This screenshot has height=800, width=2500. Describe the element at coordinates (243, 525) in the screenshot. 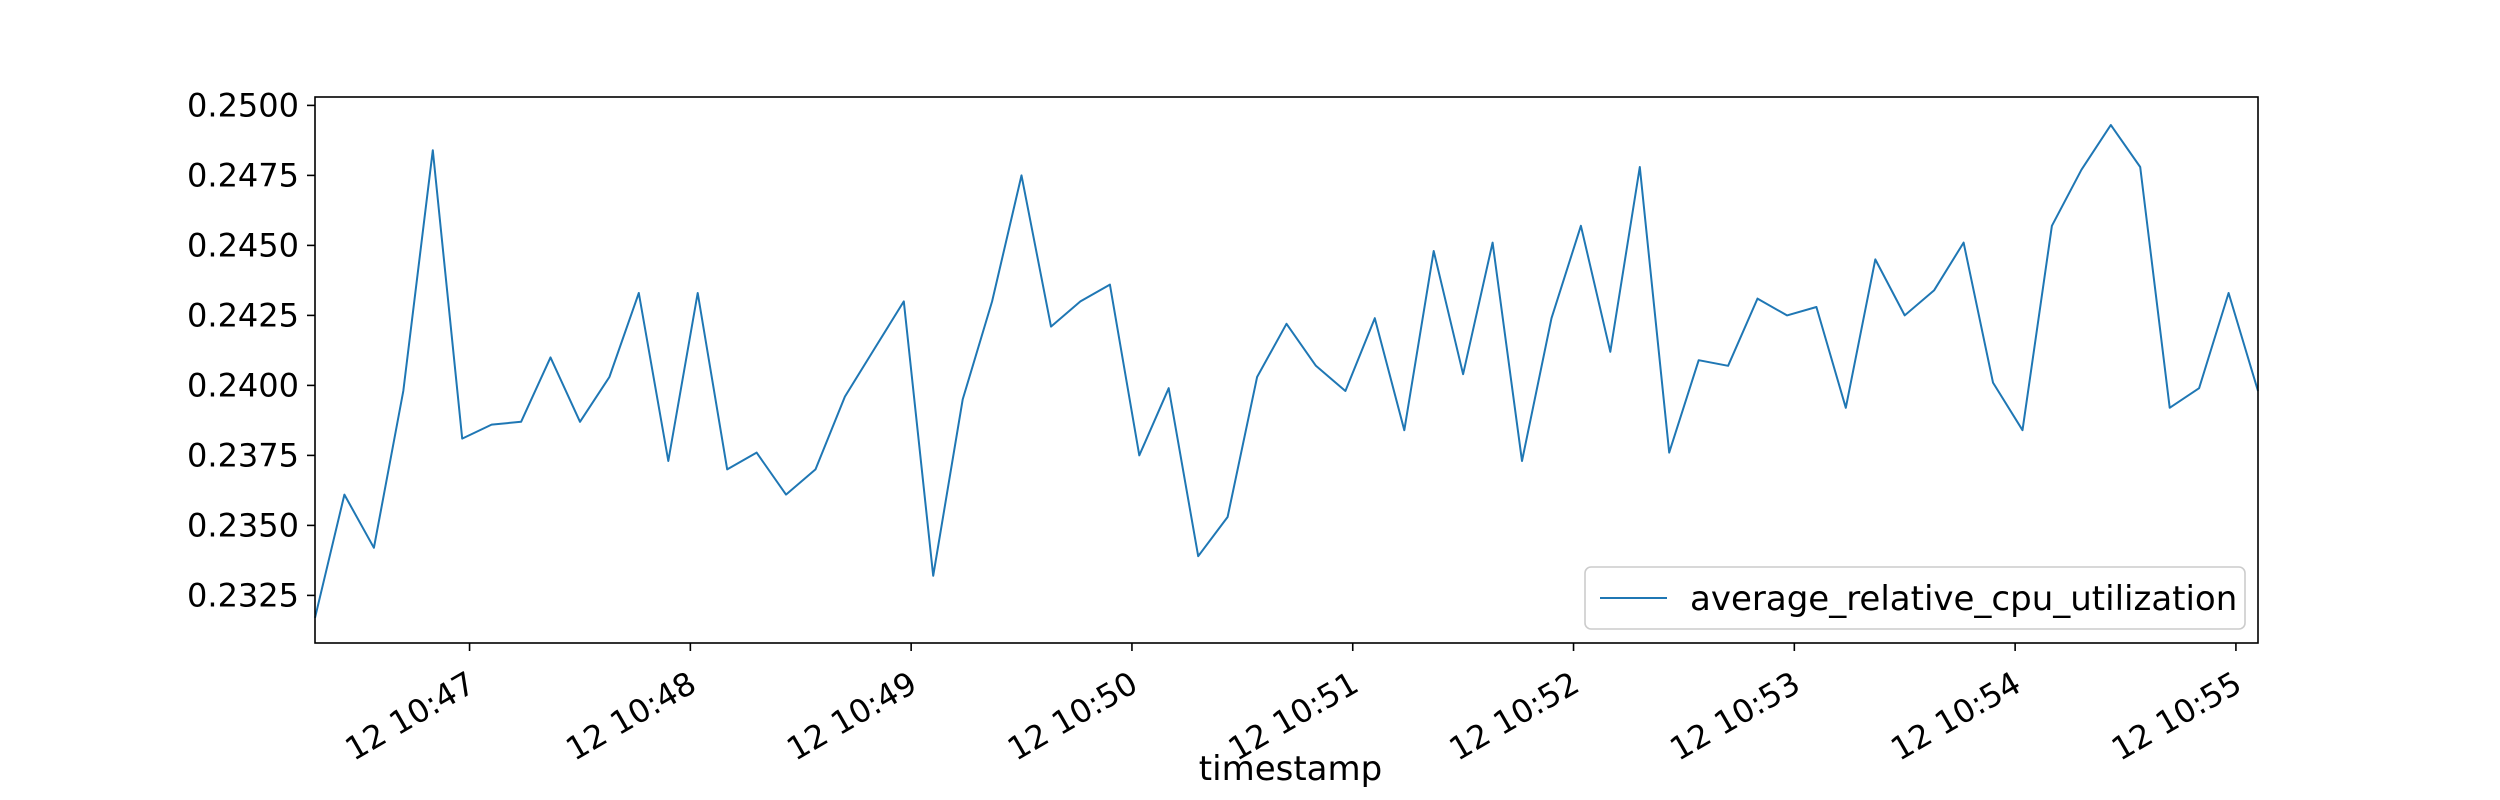

I see `y-tick-label: 0.2350` at that location.